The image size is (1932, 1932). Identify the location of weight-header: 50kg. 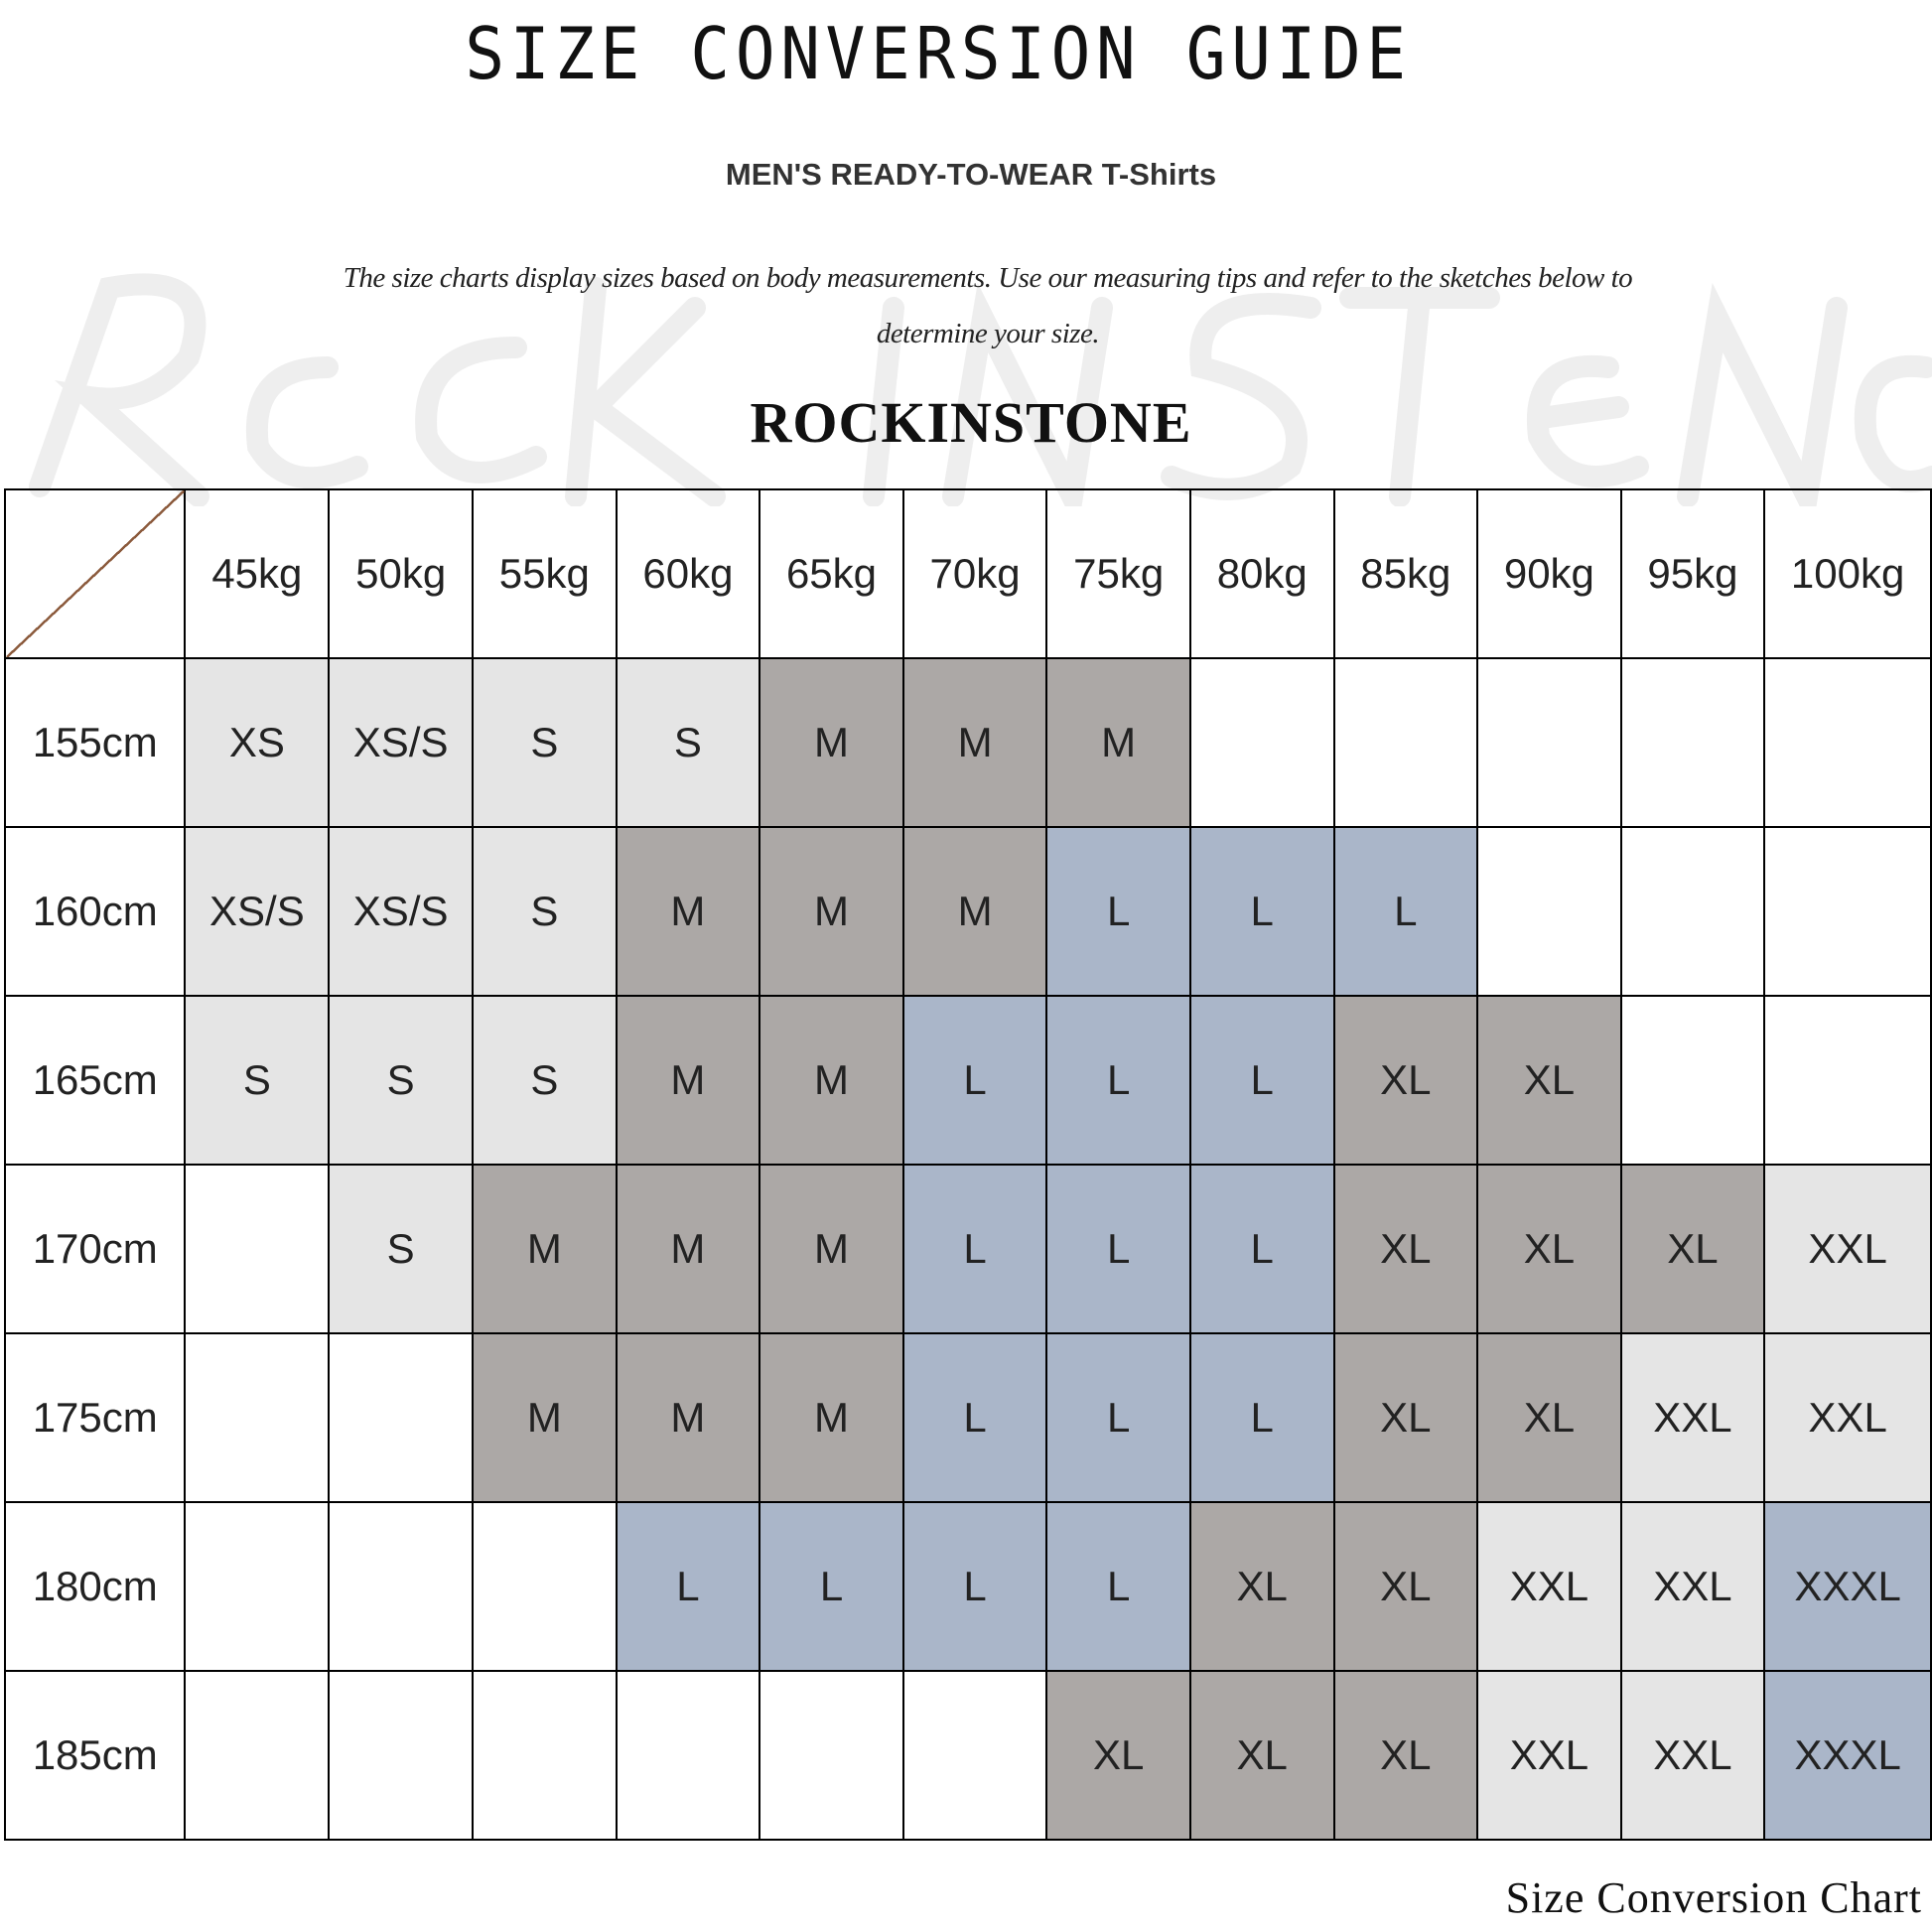
(401, 573).